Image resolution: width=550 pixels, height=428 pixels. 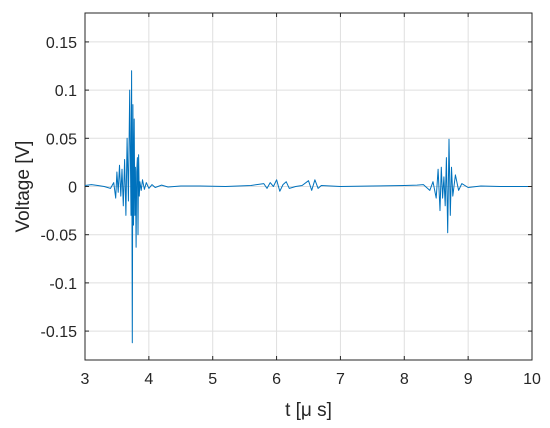 What do you see at coordinates (66, 91) in the screenshot?
I see `y-tick-label: 0.1` at bounding box center [66, 91].